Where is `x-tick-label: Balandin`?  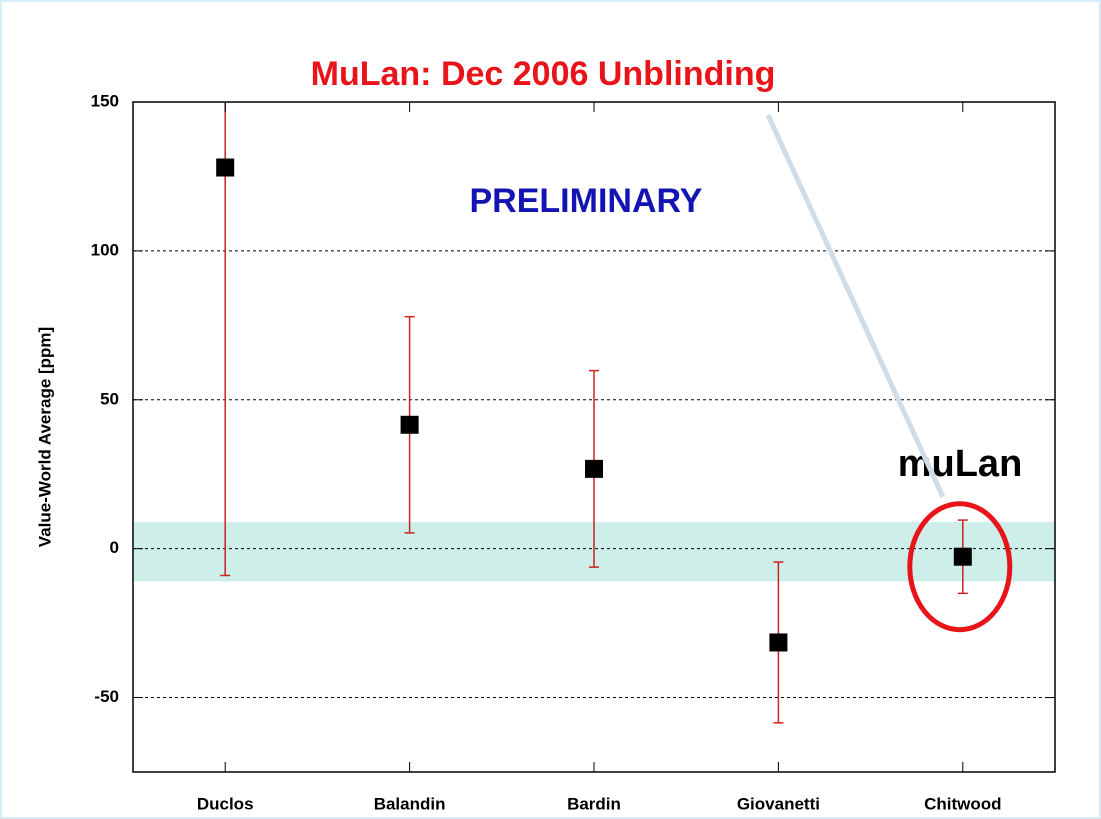 x-tick-label: Balandin is located at coordinates (410, 803).